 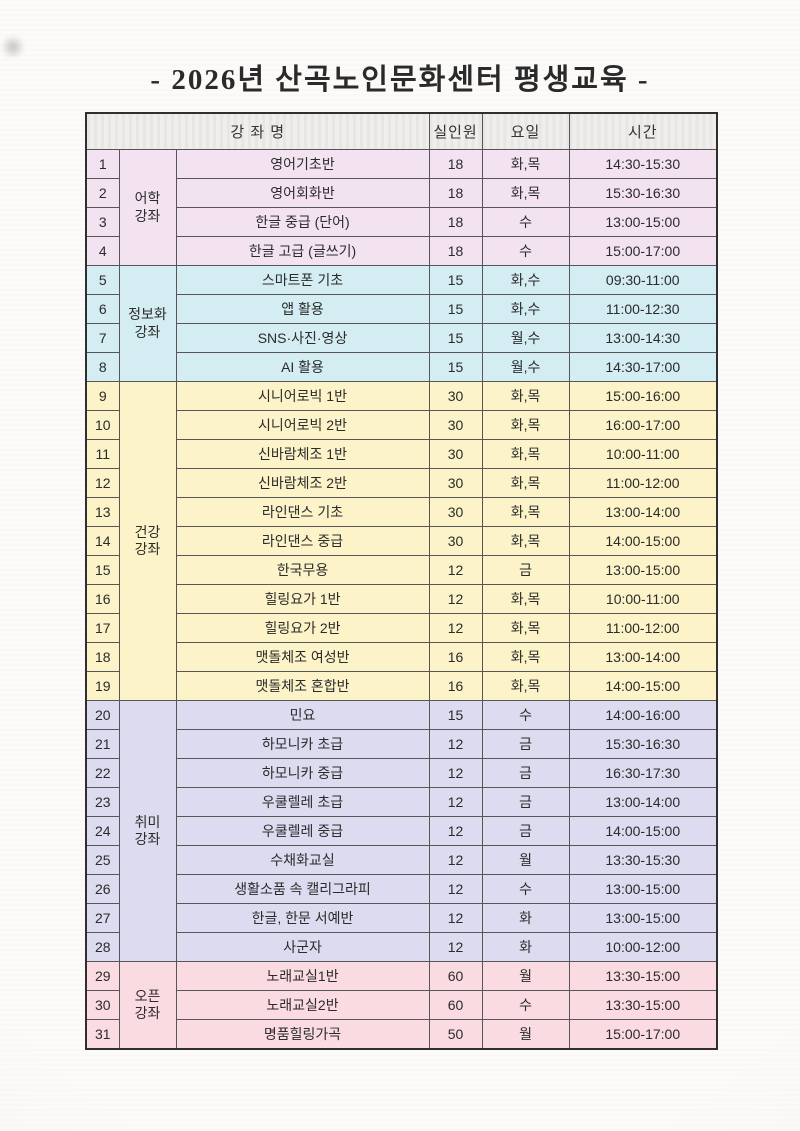 What do you see at coordinates (400, 80) in the screenshot?
I see `document-title: - 2026년 산곡노인문화센터 평생교육 -` at bounding box center [400, 80].